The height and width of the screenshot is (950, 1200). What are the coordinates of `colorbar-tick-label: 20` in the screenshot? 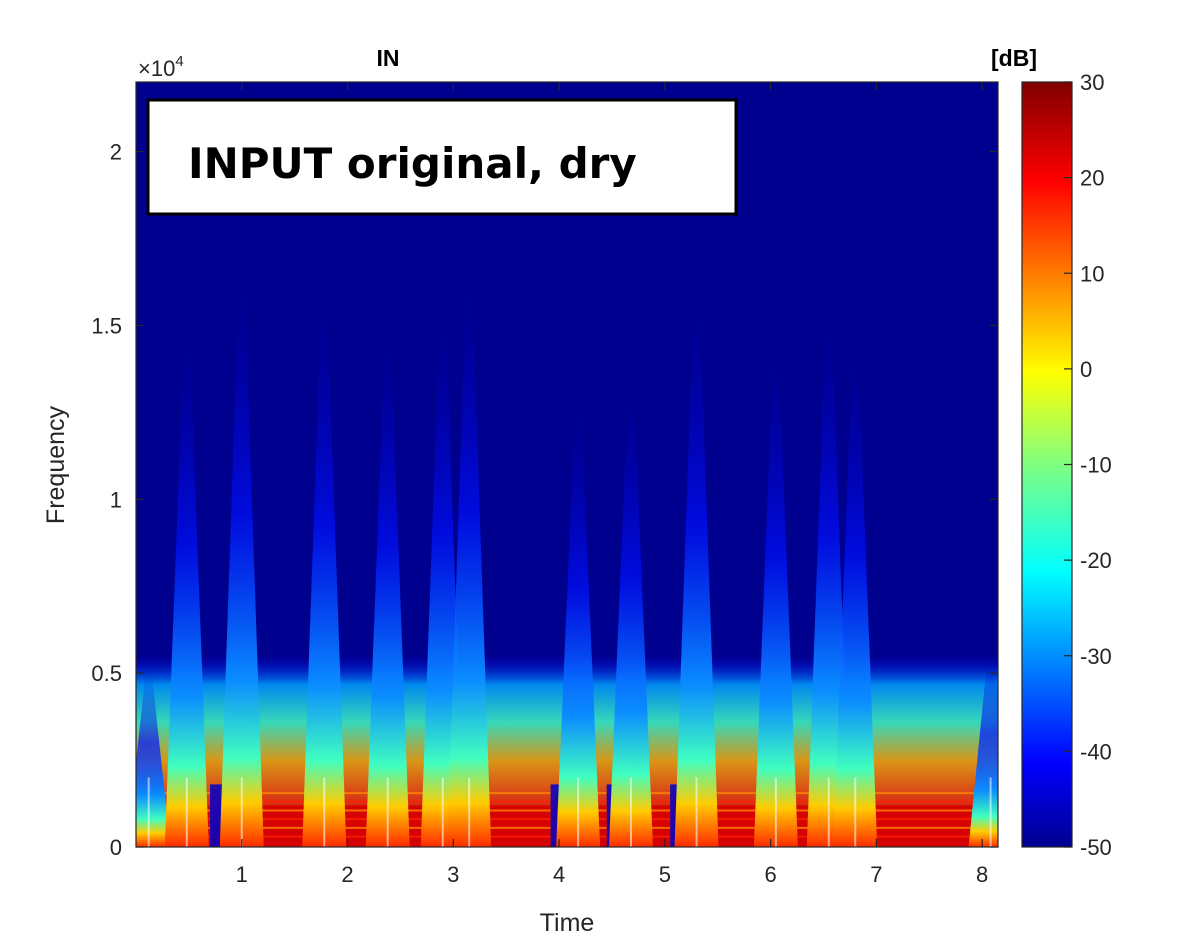 It's located at (1092, 178).